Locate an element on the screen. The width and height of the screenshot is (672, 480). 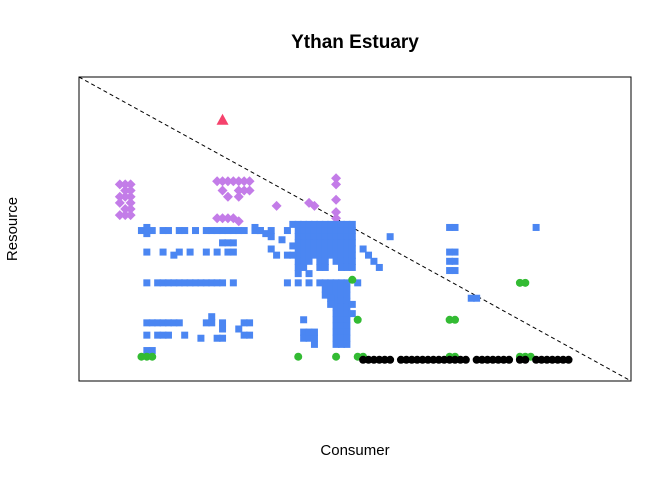
x-axis-label: Consumer is located at coordinates (354, 450).